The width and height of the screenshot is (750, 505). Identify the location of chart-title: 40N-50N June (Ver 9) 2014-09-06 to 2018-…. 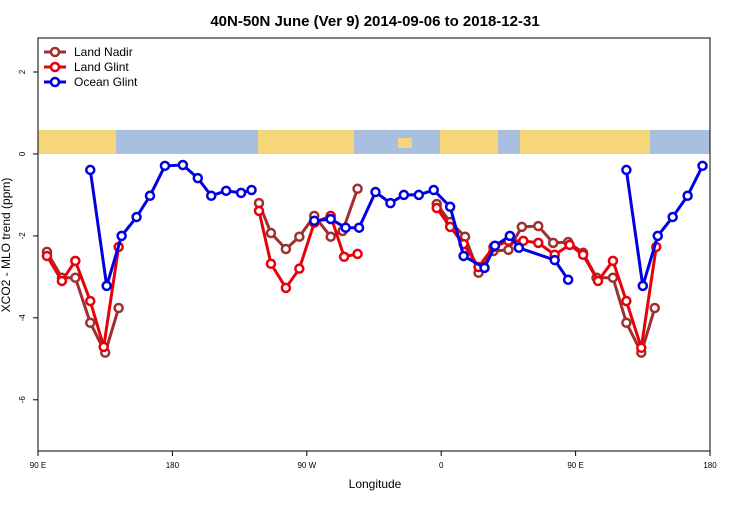
(374, 21).